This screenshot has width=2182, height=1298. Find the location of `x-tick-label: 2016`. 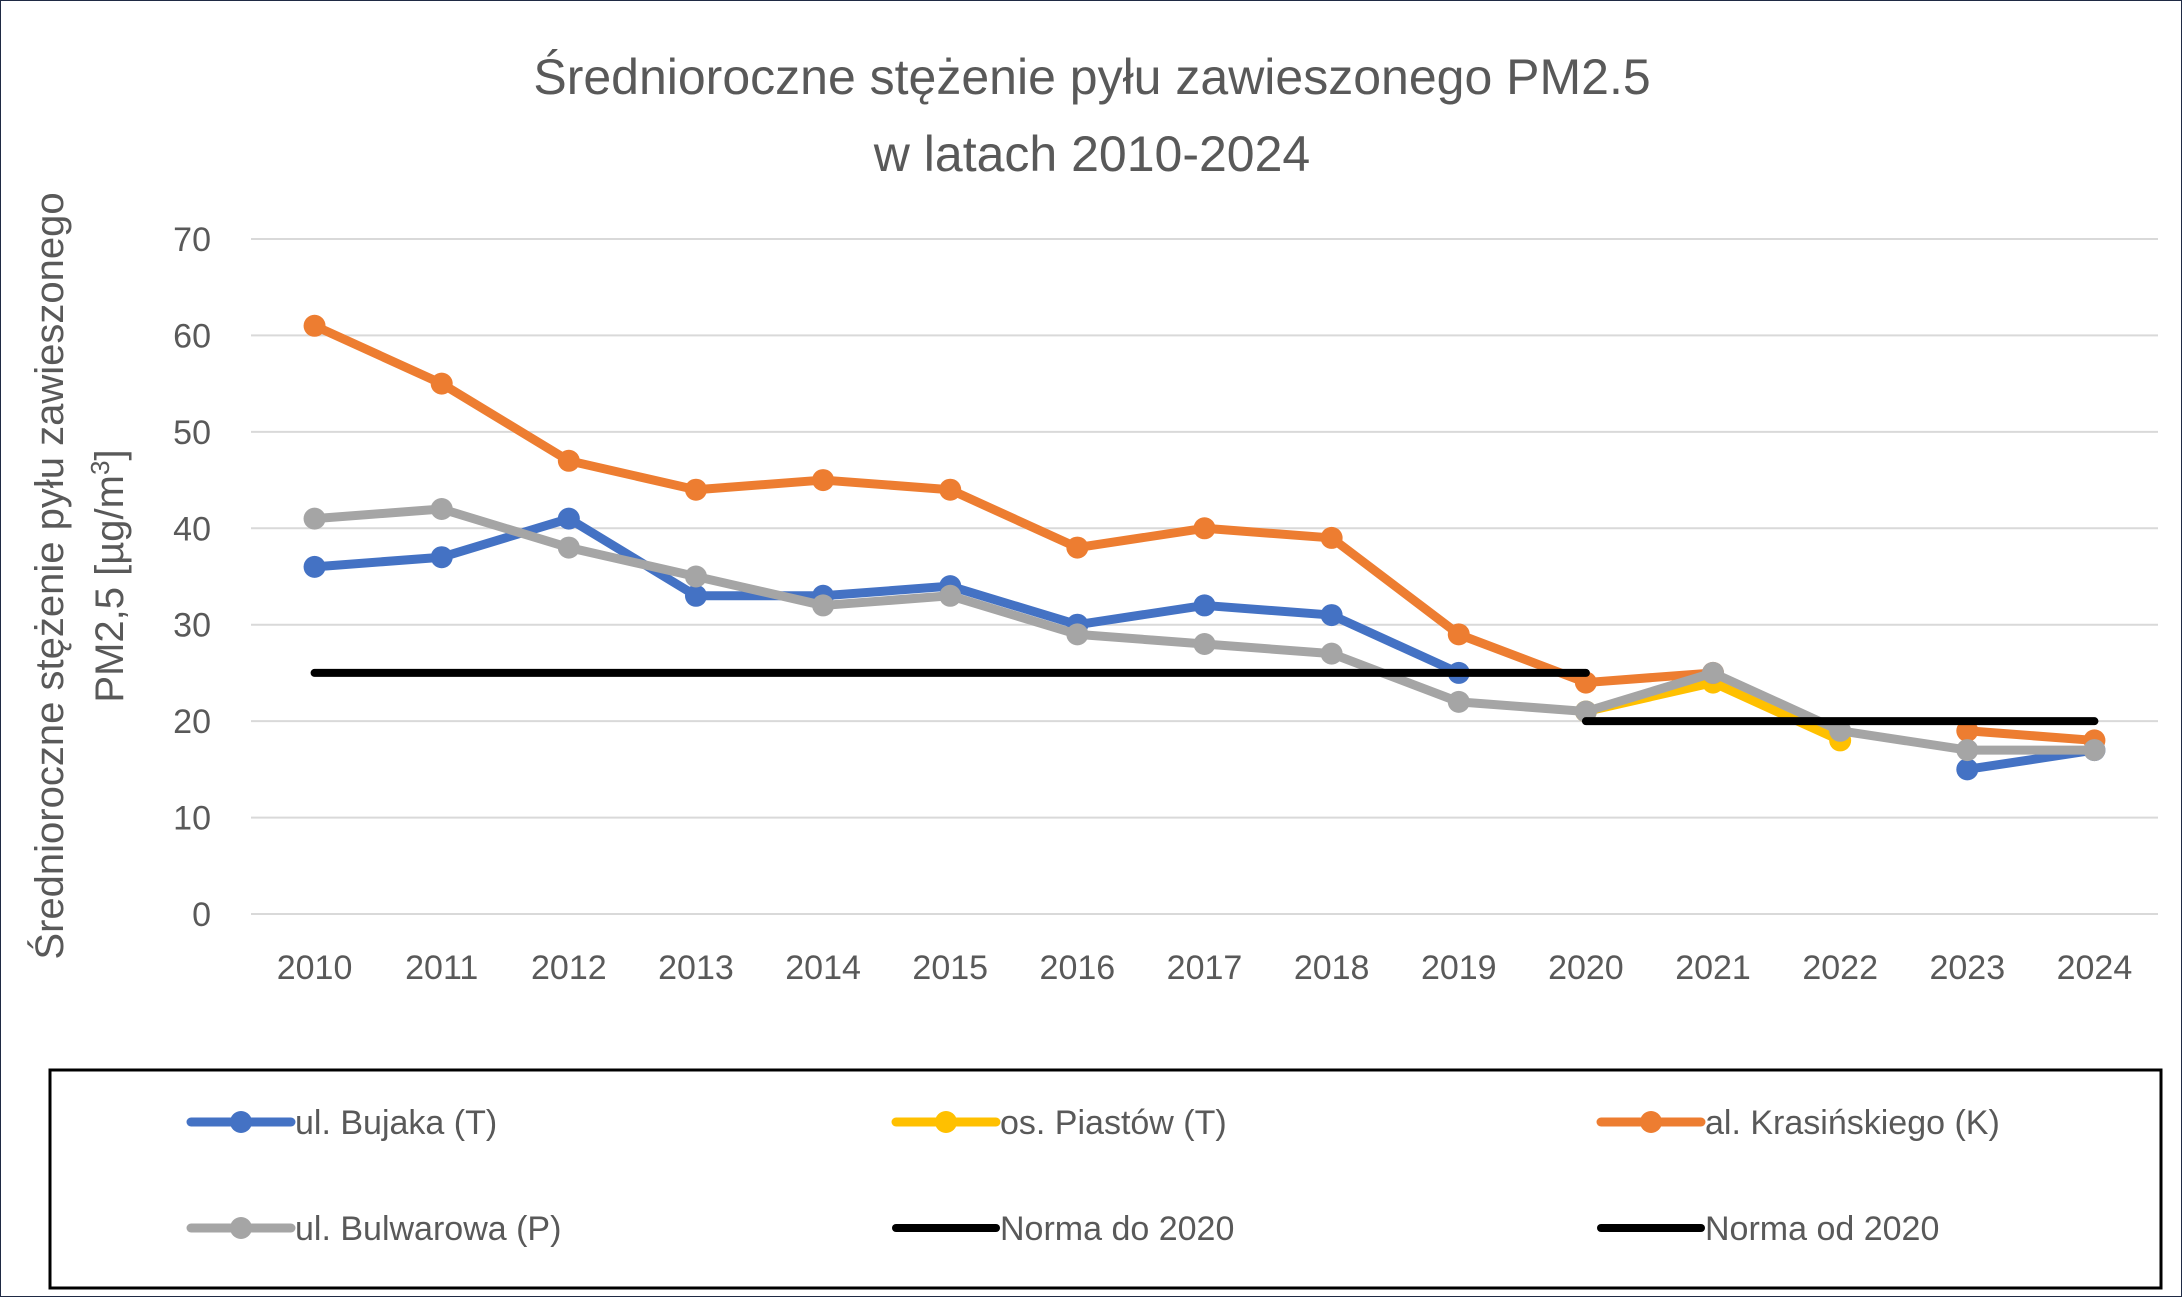

x-tick-label: 2016 is located at coordinates (1078, 968).